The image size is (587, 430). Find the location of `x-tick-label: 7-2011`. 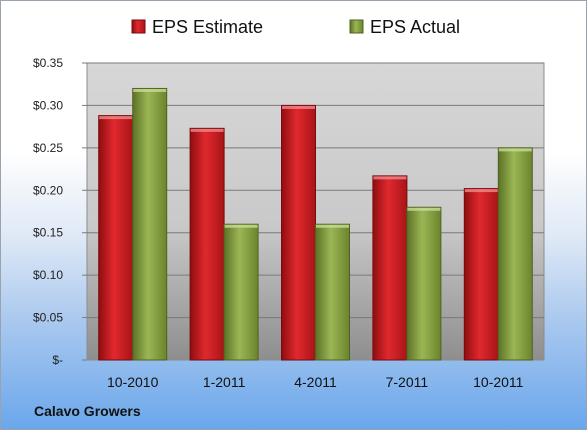

x-tick-label: 7-2011 is located at coordinates (407, 382).